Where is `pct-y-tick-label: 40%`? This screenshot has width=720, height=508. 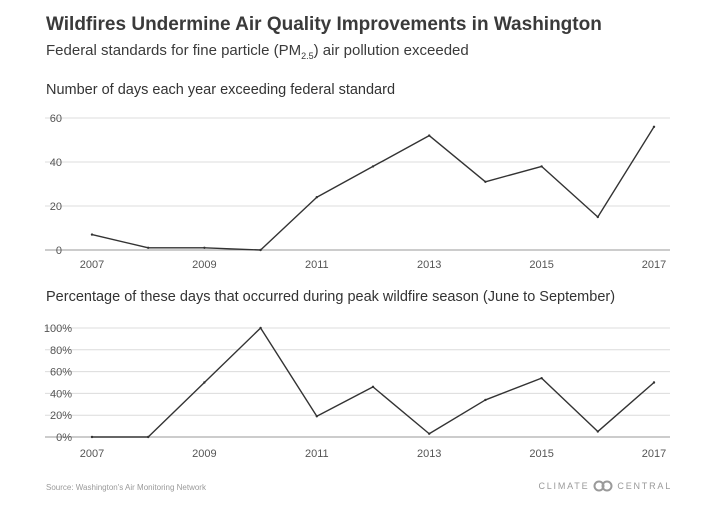
pct-y-tick-label: 40% is located at coordinates (61, 394).